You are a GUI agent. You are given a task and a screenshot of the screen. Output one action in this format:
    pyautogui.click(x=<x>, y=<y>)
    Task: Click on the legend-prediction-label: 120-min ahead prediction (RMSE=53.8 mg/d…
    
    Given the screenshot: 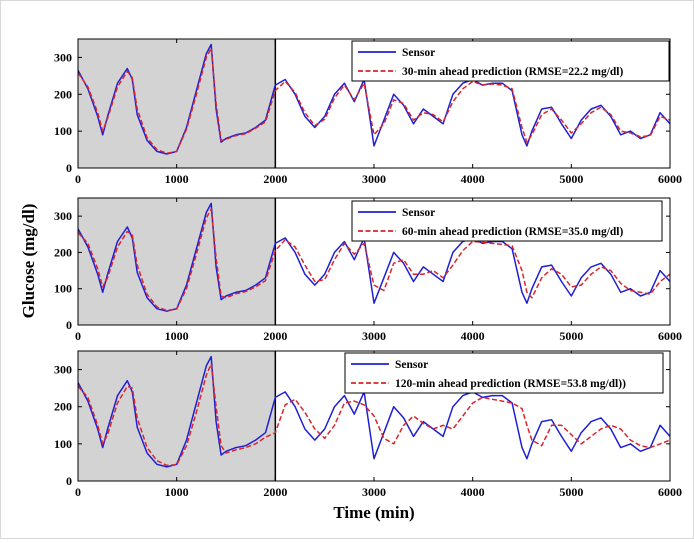 What is the action you would take?
    pyautogui.click(x=510, y=384)
    